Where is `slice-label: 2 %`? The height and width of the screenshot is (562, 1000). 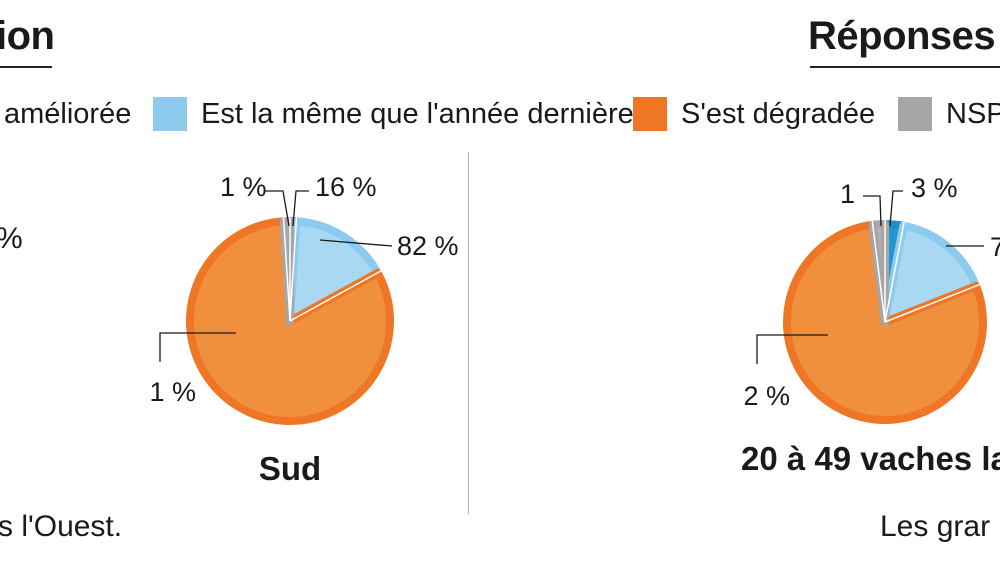
slice-label: 2 % is located at coordinates (766, 396).